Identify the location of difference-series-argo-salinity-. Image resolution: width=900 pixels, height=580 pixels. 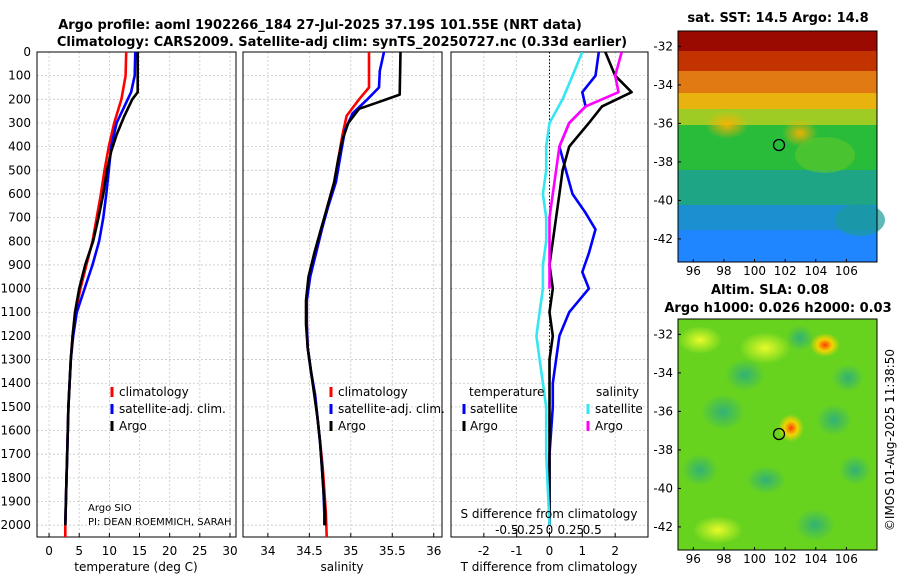
(585, 170).